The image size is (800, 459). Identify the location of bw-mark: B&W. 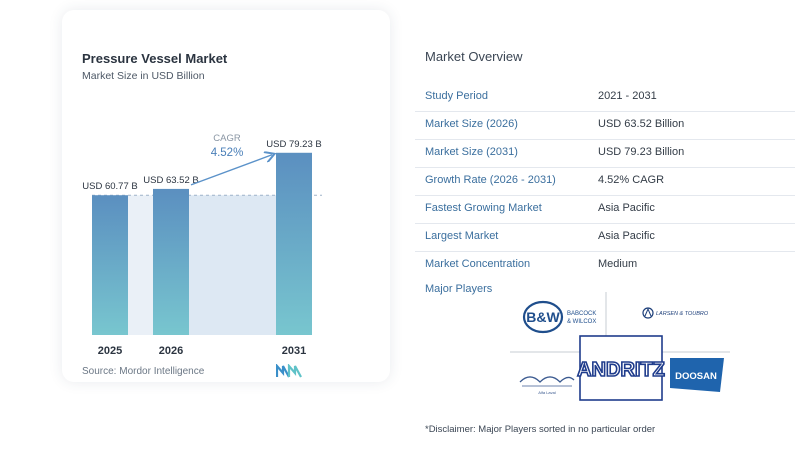
(543, 317).